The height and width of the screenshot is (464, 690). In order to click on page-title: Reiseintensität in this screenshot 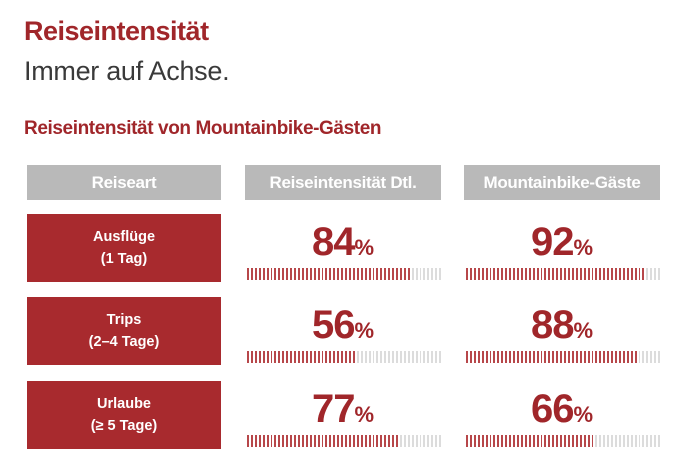, I will do `click(116, 31)`.